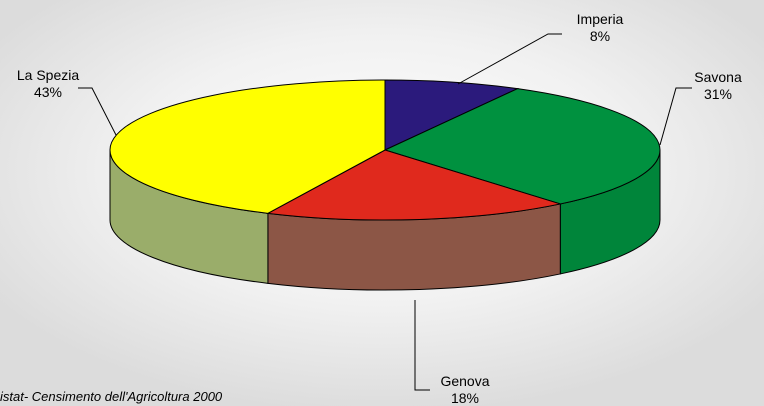  What do you see at coordinates (111, 396) in the screenshot?
I see `source-note: istat- Censimento dell'Agricoltura 2000` at bounding box center [111, 396].